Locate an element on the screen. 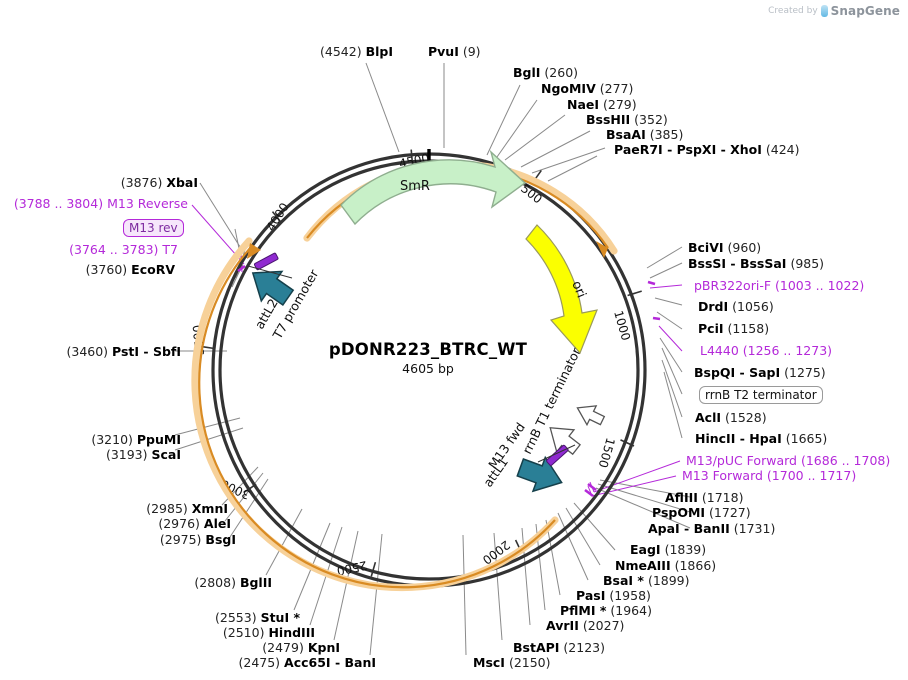 Image resolution: width=908 pixels, height=680 pixels. site-label-afliii: AflIII (1718) is located at coordinates (704, 497).